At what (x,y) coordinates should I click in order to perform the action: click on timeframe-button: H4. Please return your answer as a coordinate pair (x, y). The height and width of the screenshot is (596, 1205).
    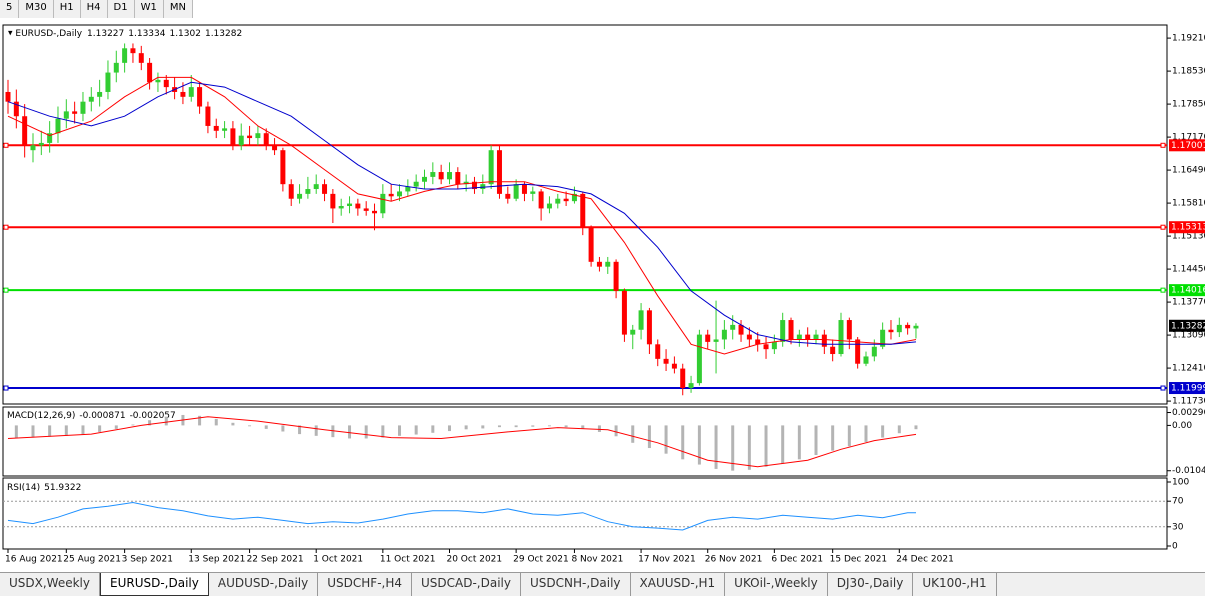
    Looking at the image, I should click on (94, 9).